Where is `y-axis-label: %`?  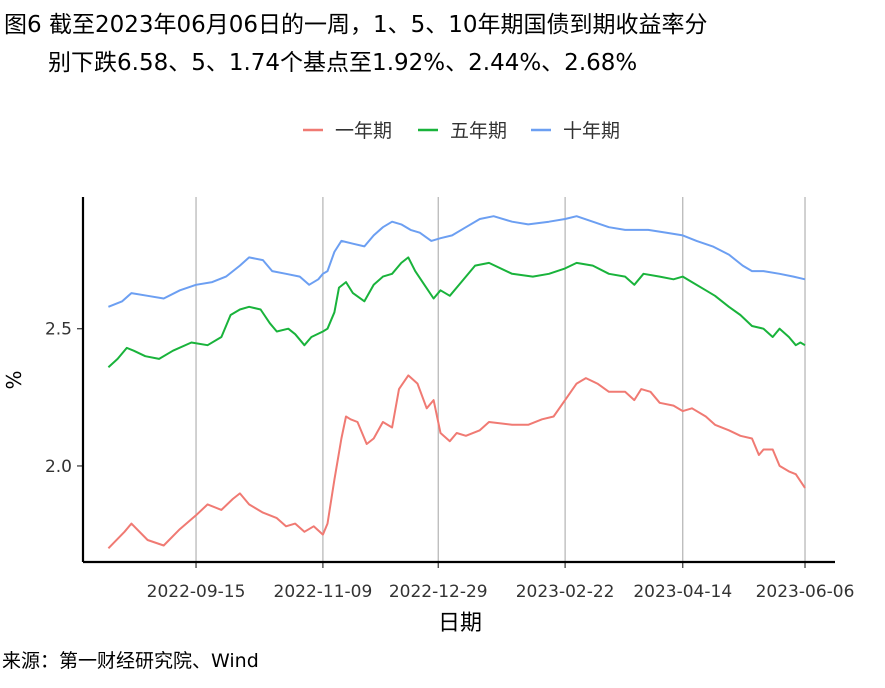
y-axis-label: % is located at coordinates (14, 379).